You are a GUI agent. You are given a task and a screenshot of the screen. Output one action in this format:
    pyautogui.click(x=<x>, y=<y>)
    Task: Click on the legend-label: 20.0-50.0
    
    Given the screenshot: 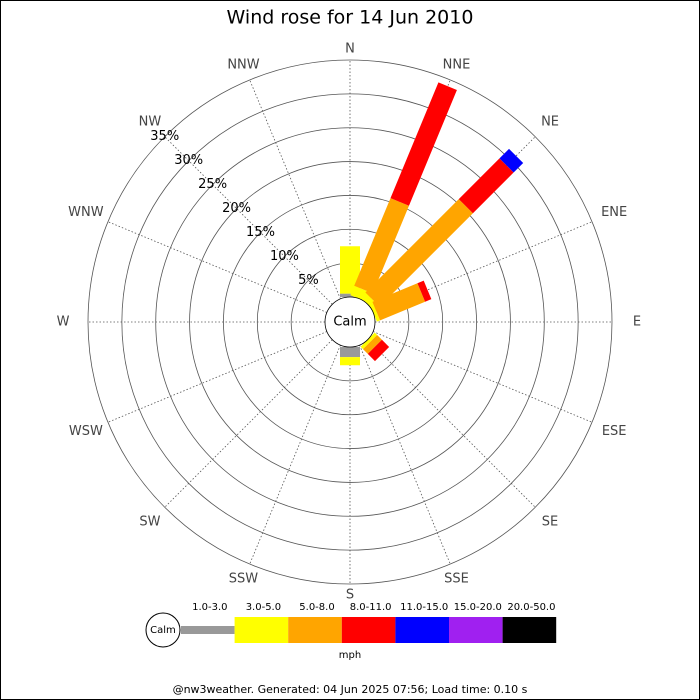 What is the action you would take?
    pyautogui.click(x=531, y=607)
    